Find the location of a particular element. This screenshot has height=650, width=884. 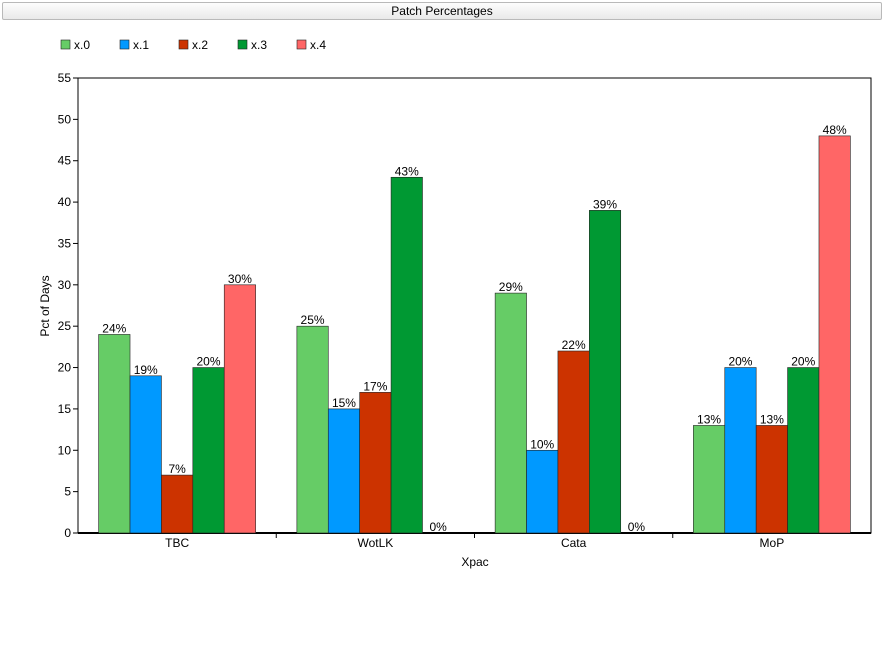

data-label: 10% is located at coordinates (542, 444).